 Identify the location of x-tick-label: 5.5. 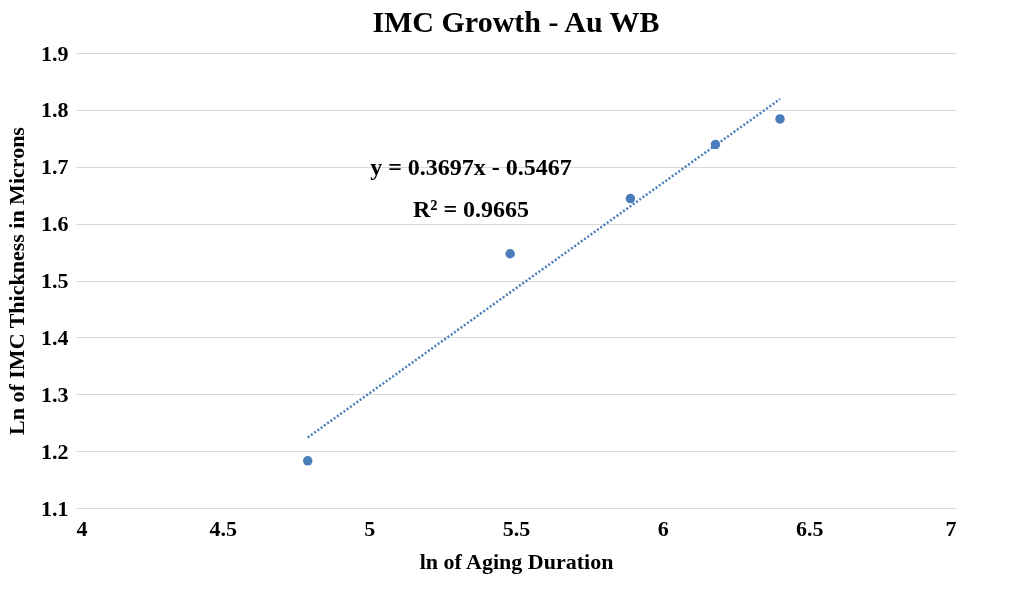
(516, 528).